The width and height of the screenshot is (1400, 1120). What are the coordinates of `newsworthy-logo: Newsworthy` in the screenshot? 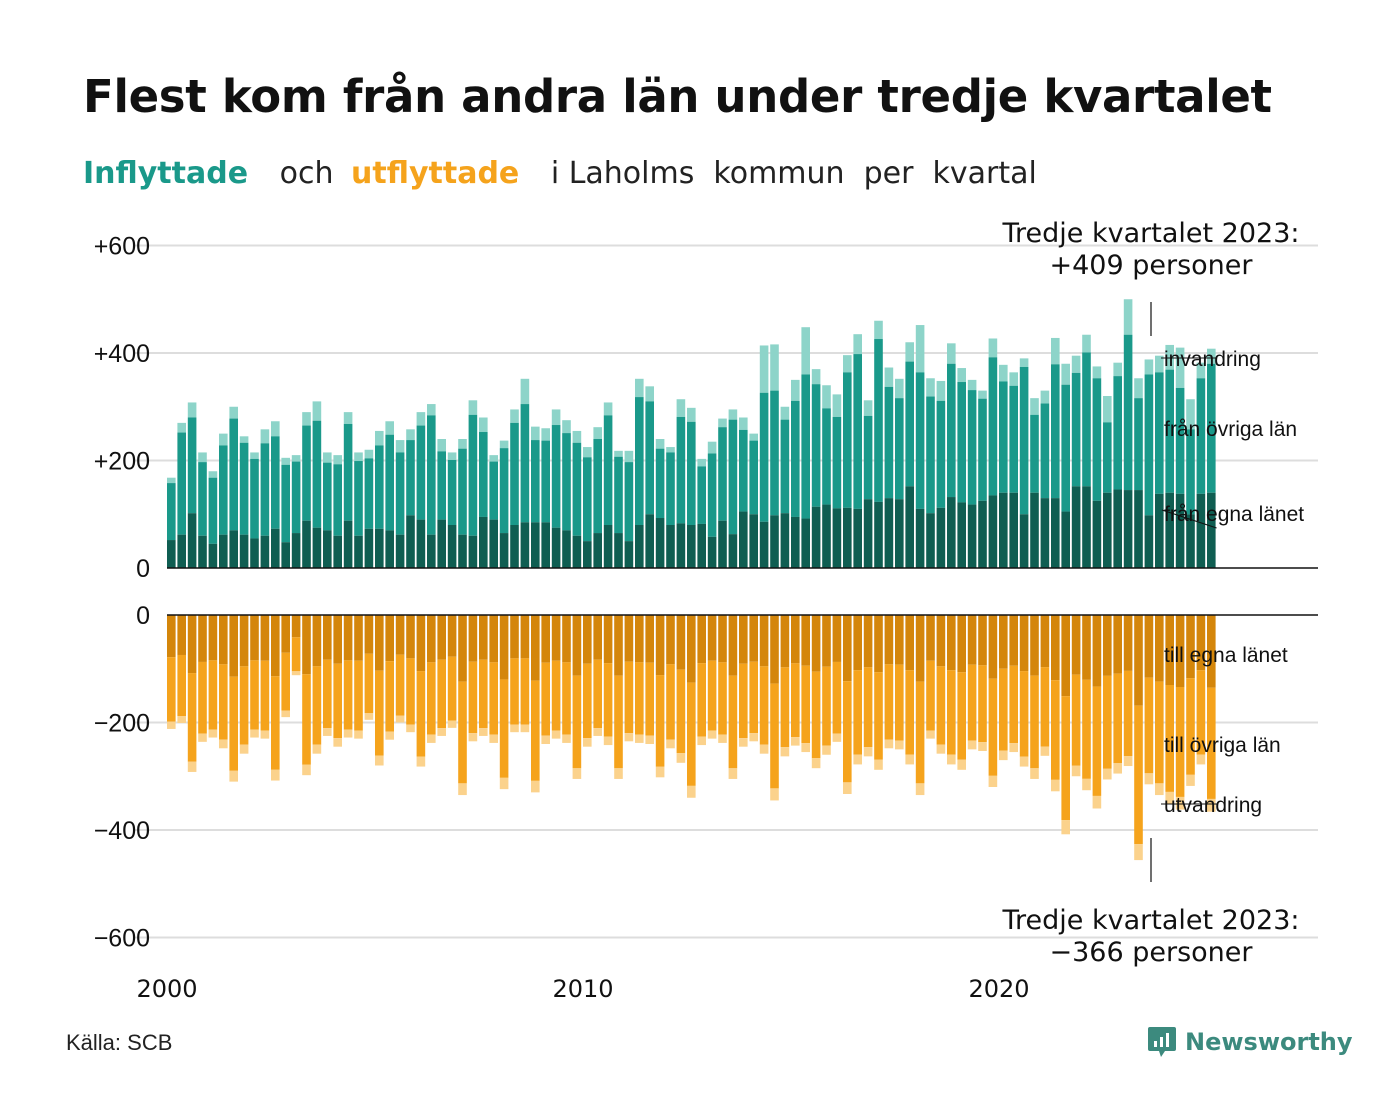 It's located at (1250, 1042).